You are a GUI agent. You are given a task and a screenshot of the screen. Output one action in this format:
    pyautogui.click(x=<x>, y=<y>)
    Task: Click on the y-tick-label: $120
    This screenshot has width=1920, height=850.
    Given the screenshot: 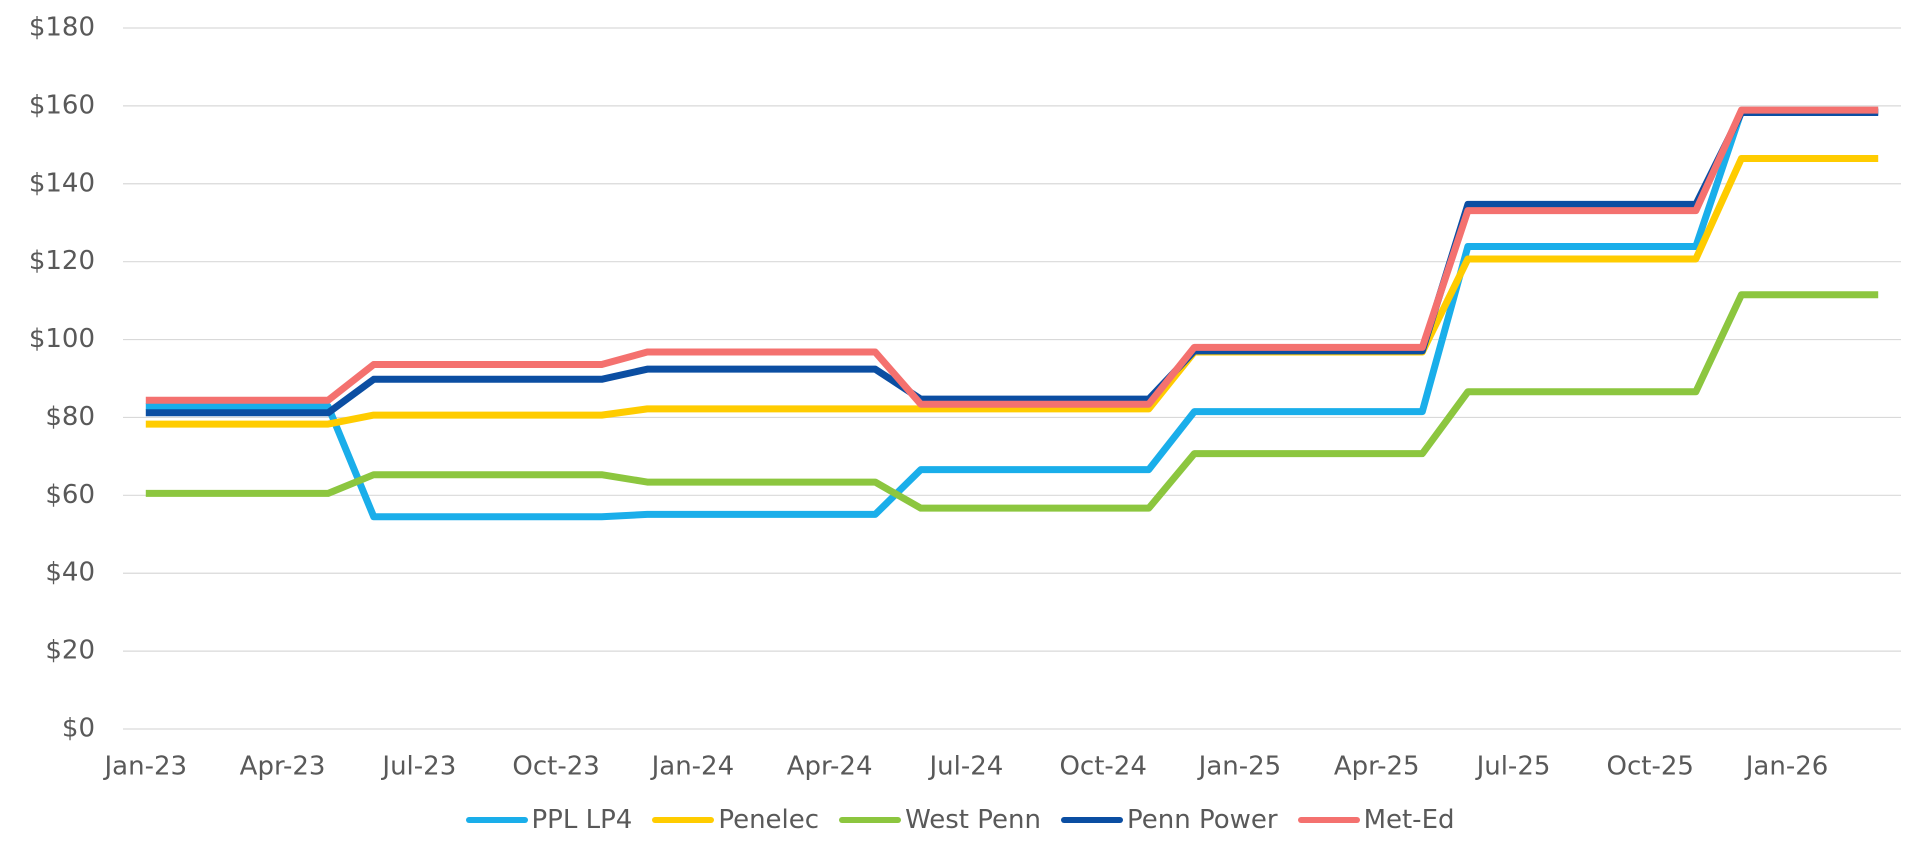 What is the action you would take?
    pyautogui.click(x=62, y=261)
    